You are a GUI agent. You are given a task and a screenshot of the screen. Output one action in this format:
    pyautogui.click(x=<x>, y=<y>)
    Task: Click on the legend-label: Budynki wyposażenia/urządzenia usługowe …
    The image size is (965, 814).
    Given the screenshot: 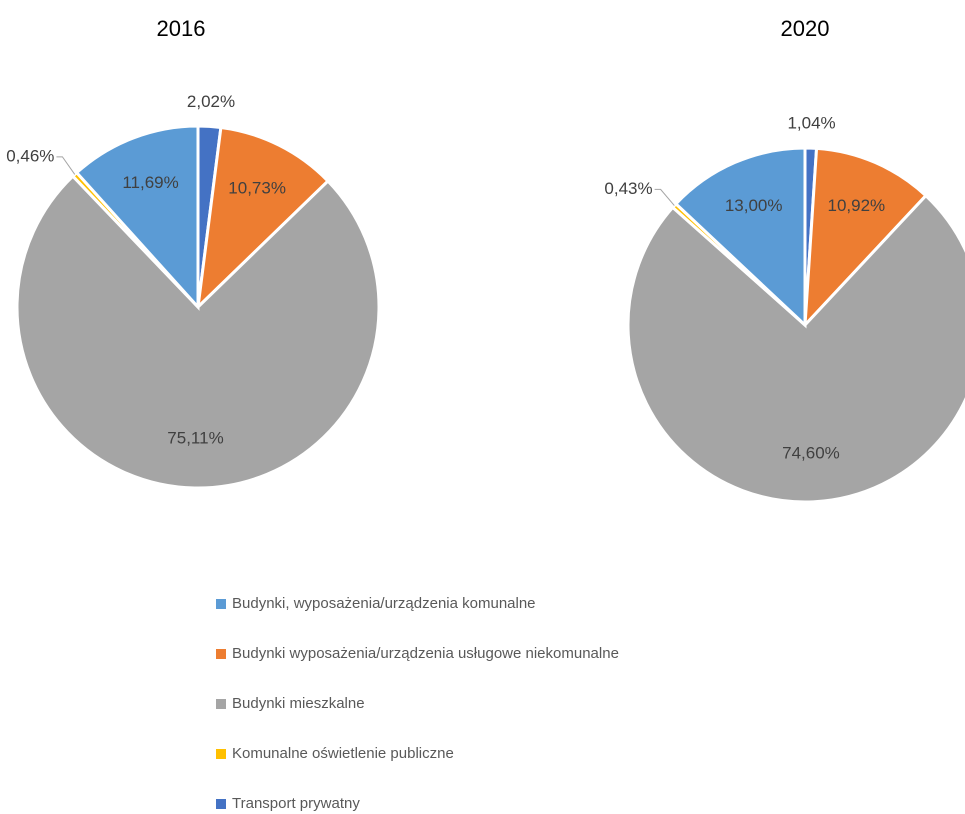 What is the action you would take?
    pyautogui.click(x=425, y=653)
    